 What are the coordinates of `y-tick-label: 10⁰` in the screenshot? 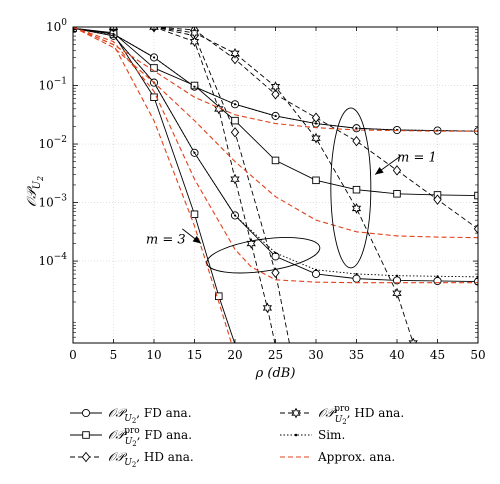 It's located at (56, 26).